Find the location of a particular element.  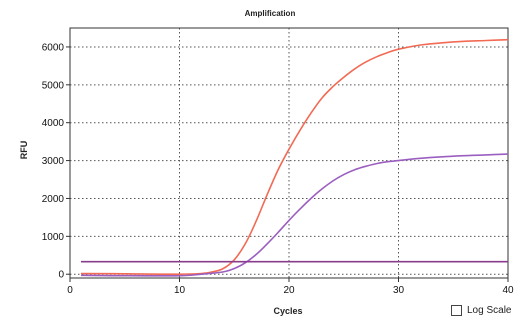

x-tick-label-0: 0 is located at coordinates (70, 290).